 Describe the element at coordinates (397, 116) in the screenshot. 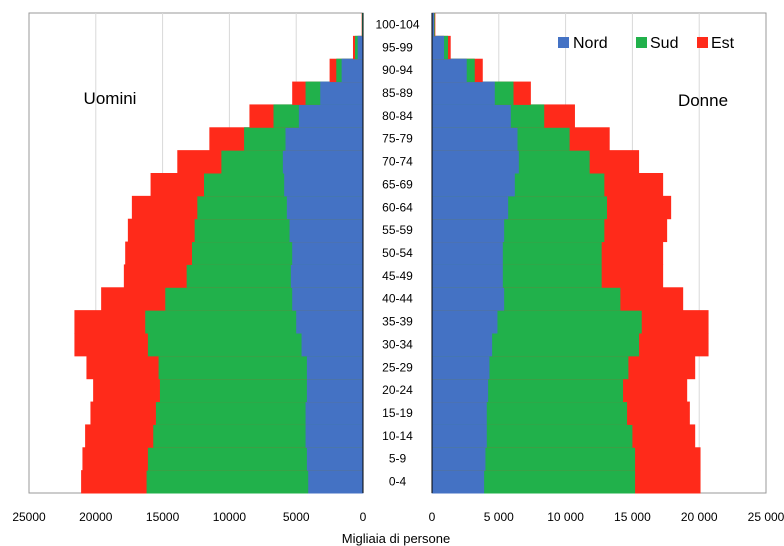

I see `age-label: 80-84` at that location.